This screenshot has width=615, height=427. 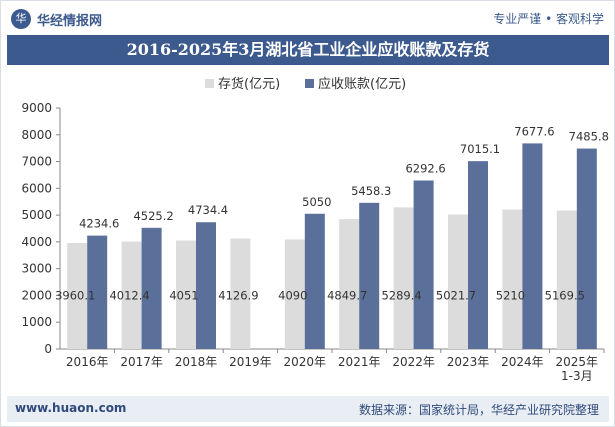 I want to click on inventory-data-label: 4090, so click(x=292, y=295).